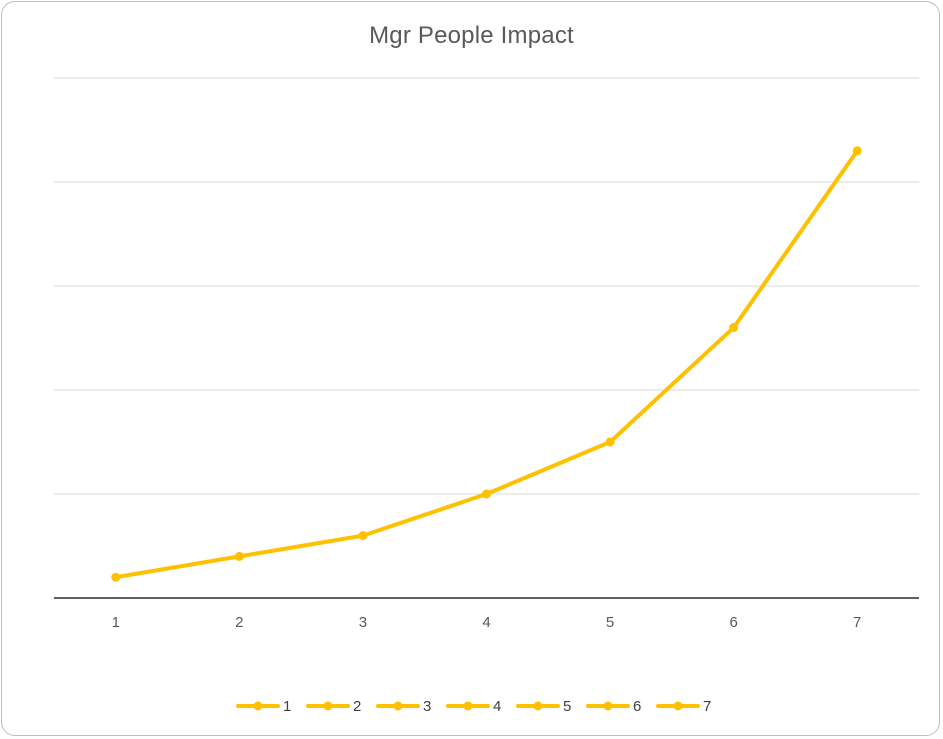  Describe the element at coordinates (613, 706) in the screenshot. I see `legend-entry-6: 6` at that location.